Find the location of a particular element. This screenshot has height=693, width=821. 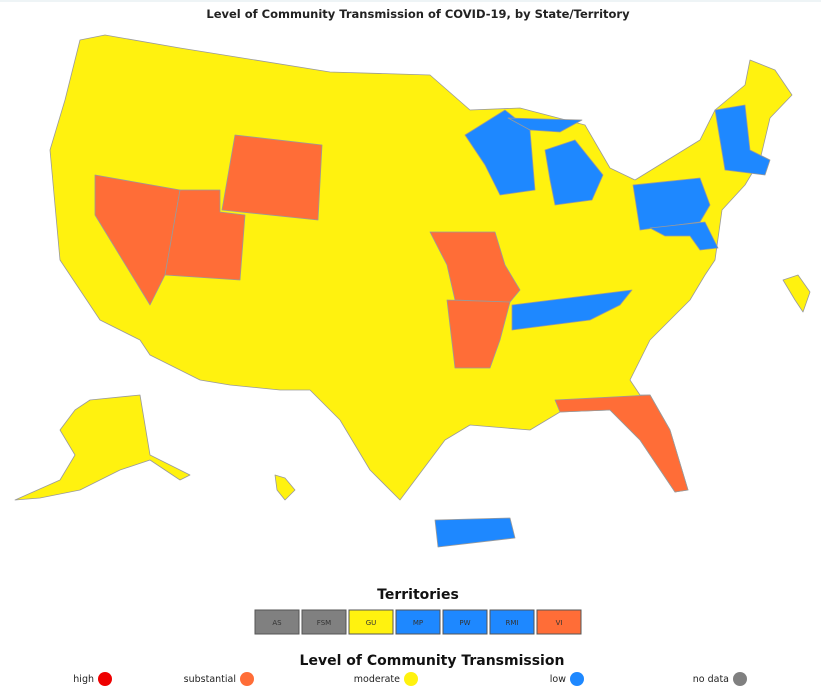

territory-label: GU is located at coordinates (371, 623).